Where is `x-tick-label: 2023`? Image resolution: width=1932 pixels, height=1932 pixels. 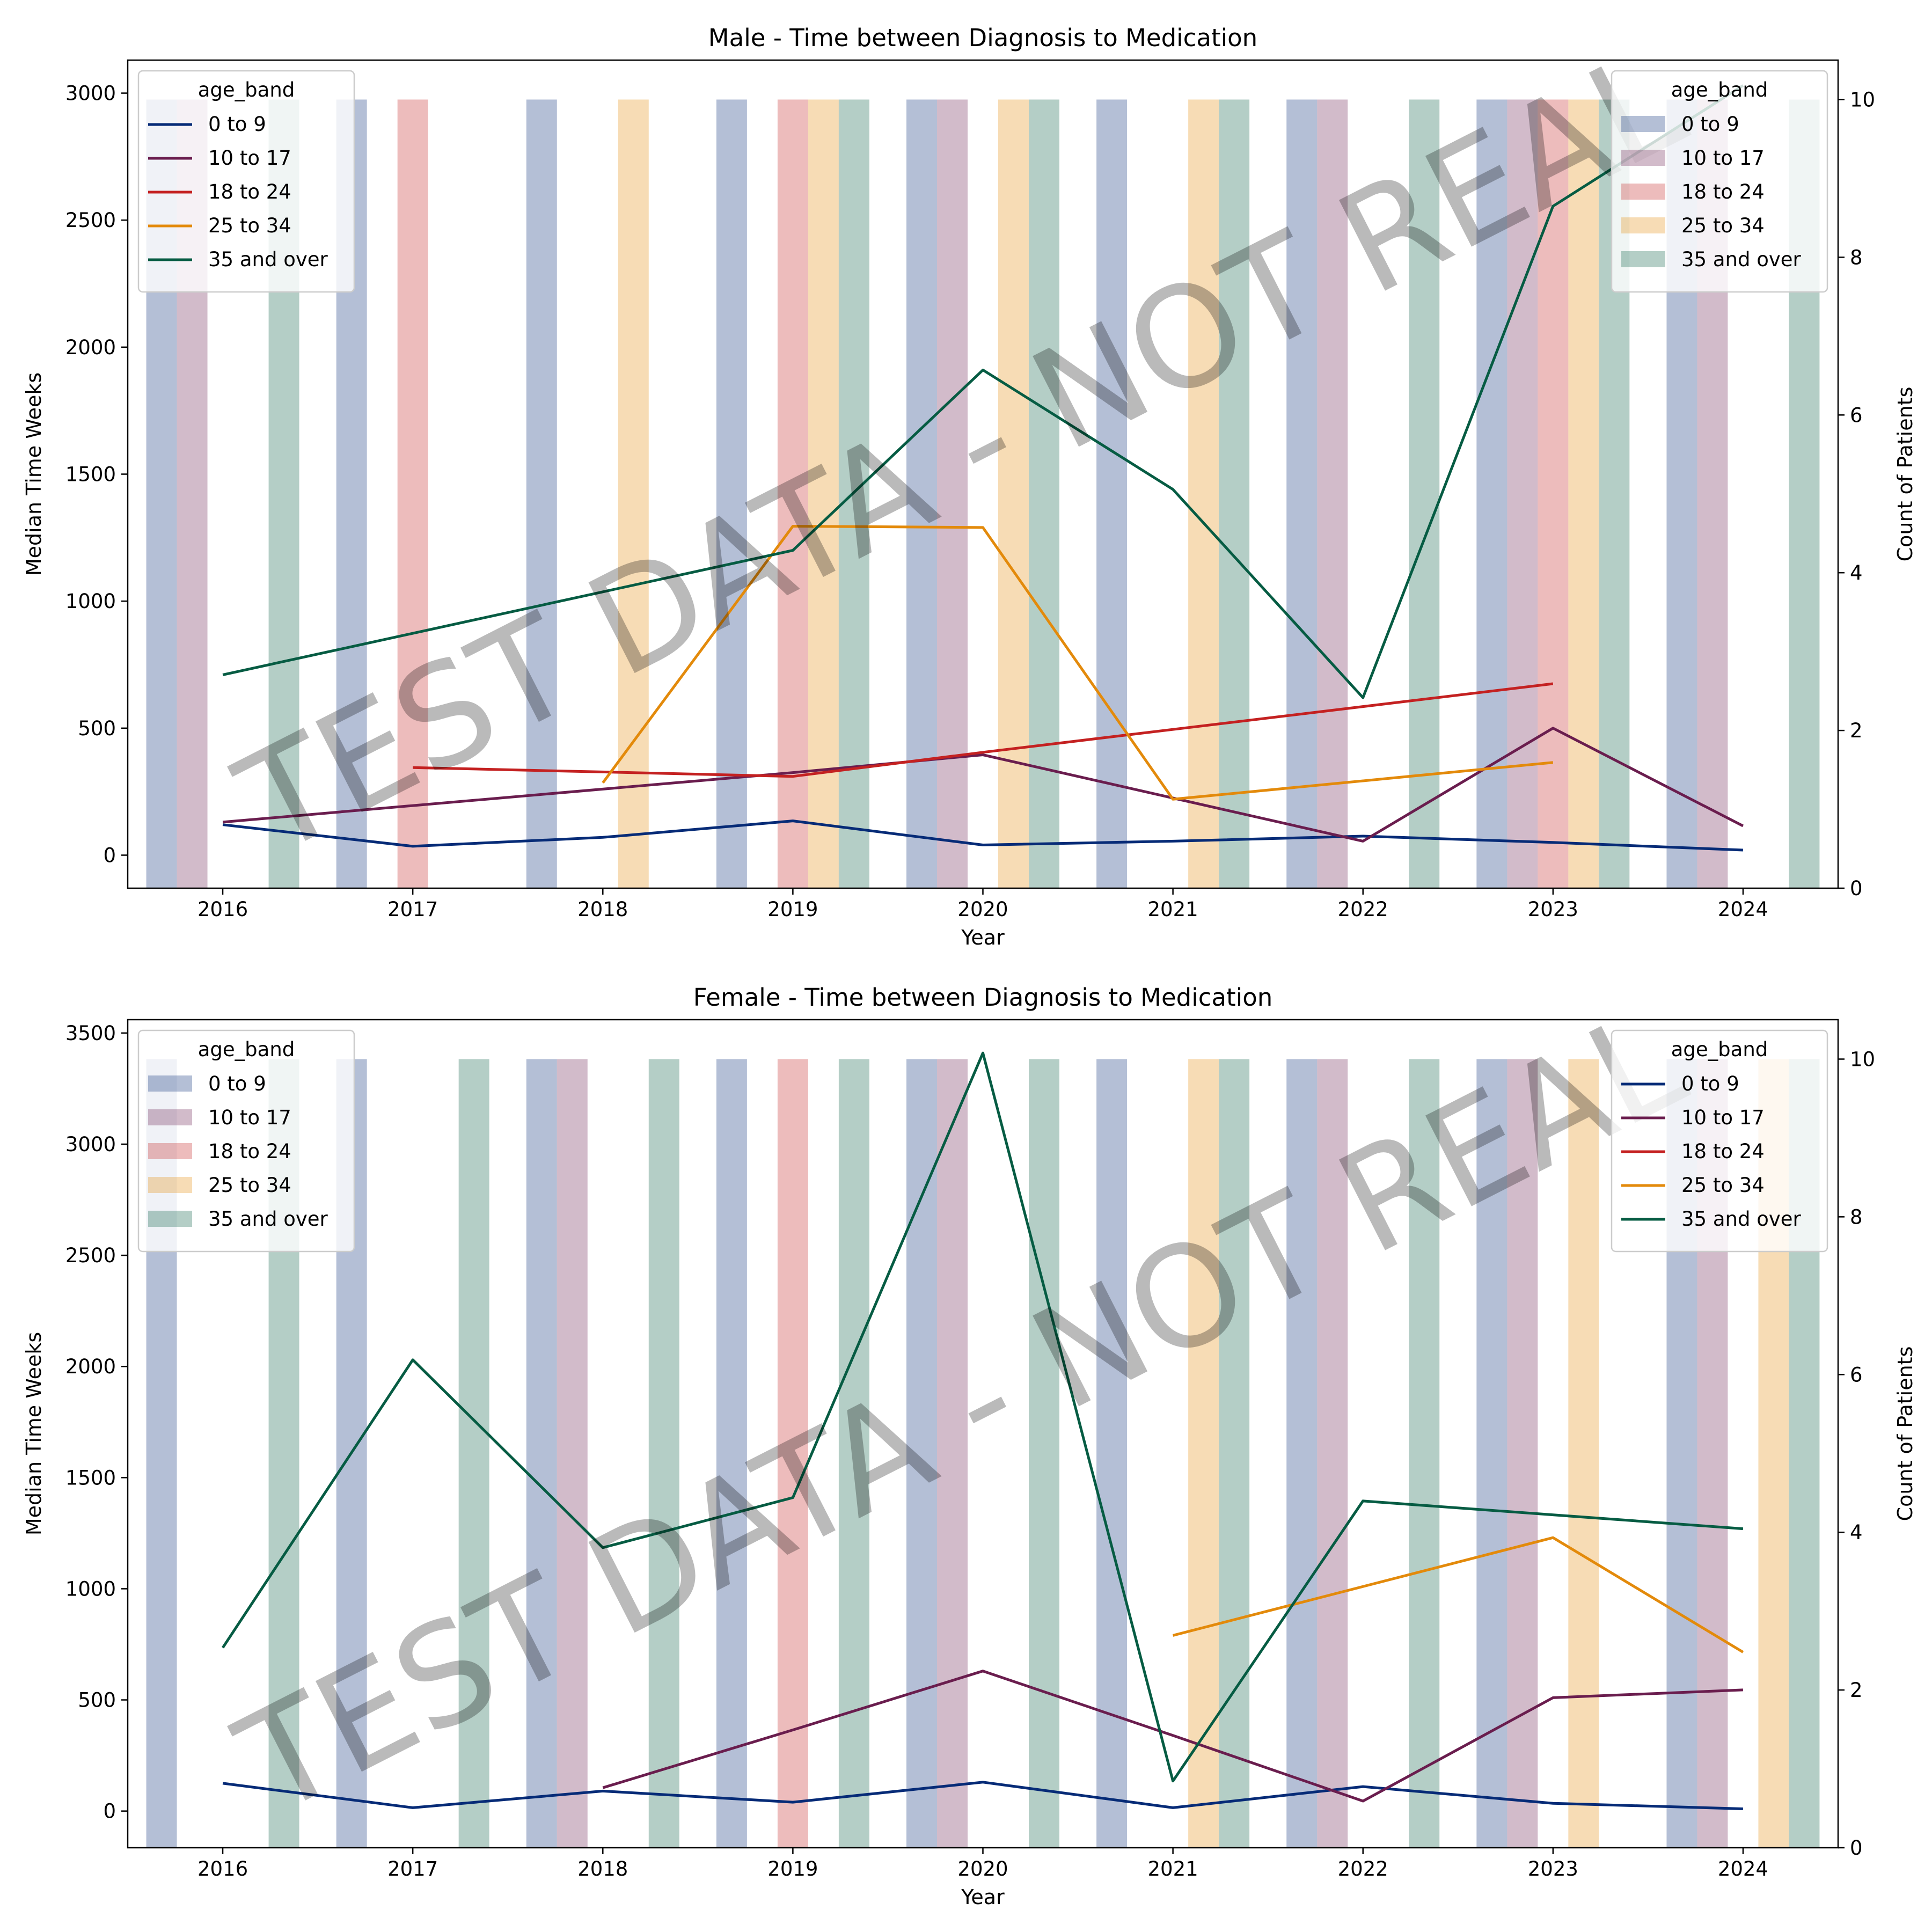
x-tick-label: 2023 is located at coordinates (1553, 1868).